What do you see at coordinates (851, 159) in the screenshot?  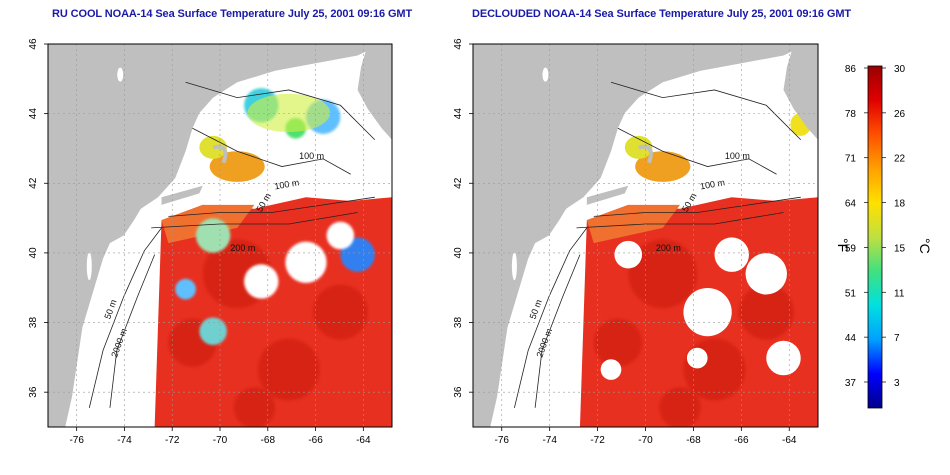 I see `colorbar-f-tick: 71` at bounding box center [851, 159].